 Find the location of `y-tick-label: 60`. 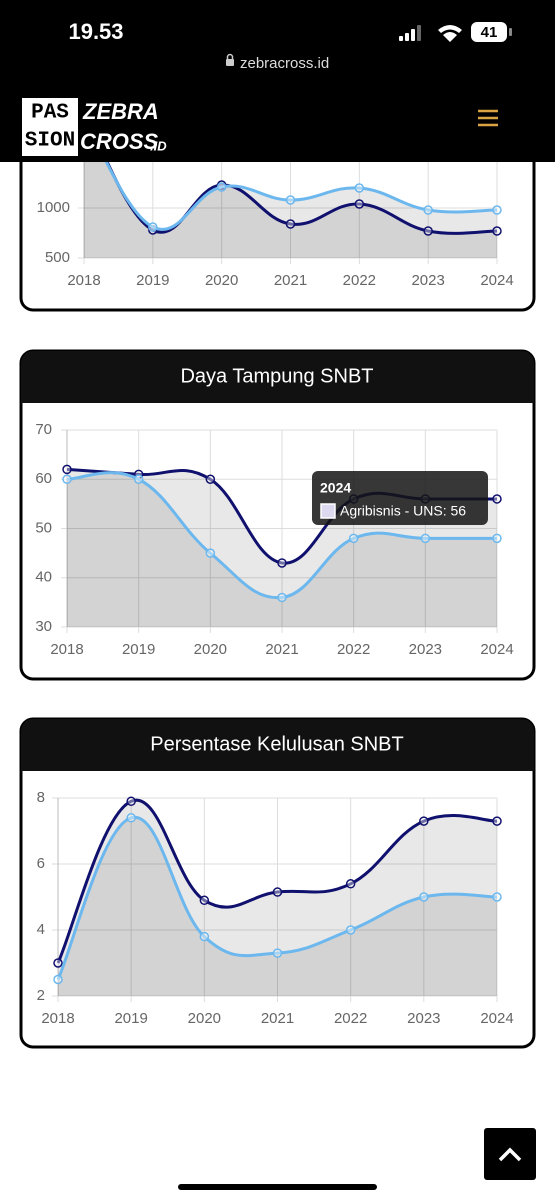

y-tick-label: 60 is located at coordinates (43, 478).